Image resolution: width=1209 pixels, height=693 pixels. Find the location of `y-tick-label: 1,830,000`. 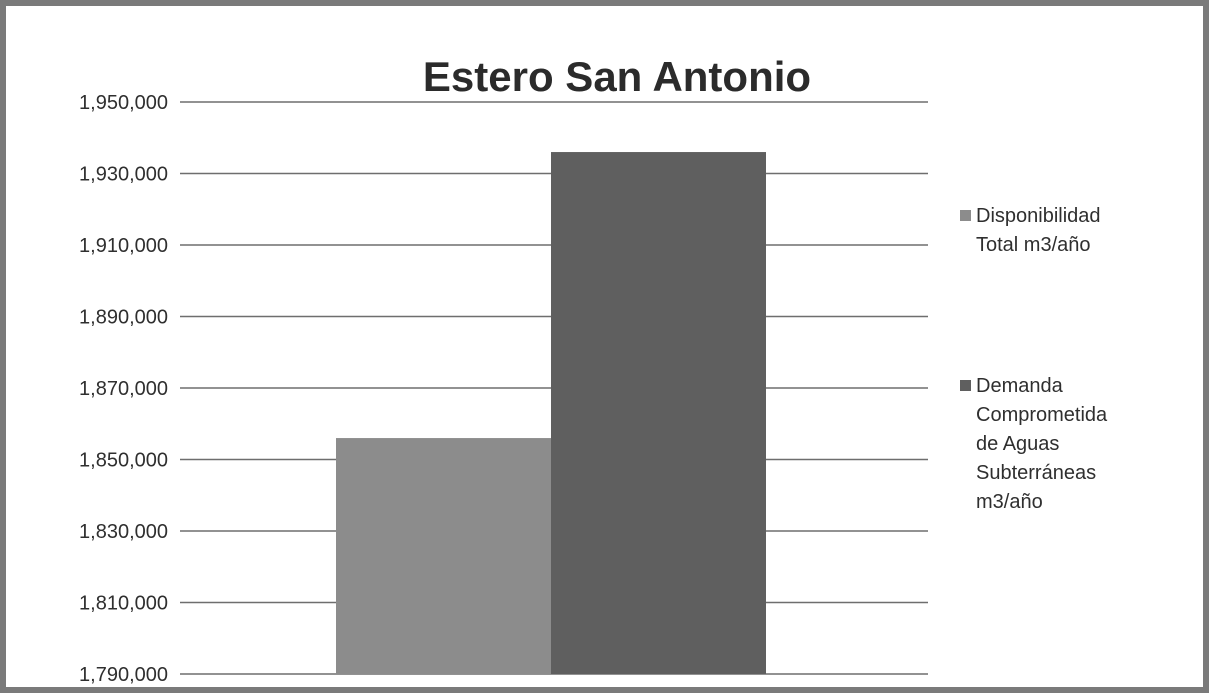

y-tick-label: 1,830,000 is located at coordinates (123, 532).